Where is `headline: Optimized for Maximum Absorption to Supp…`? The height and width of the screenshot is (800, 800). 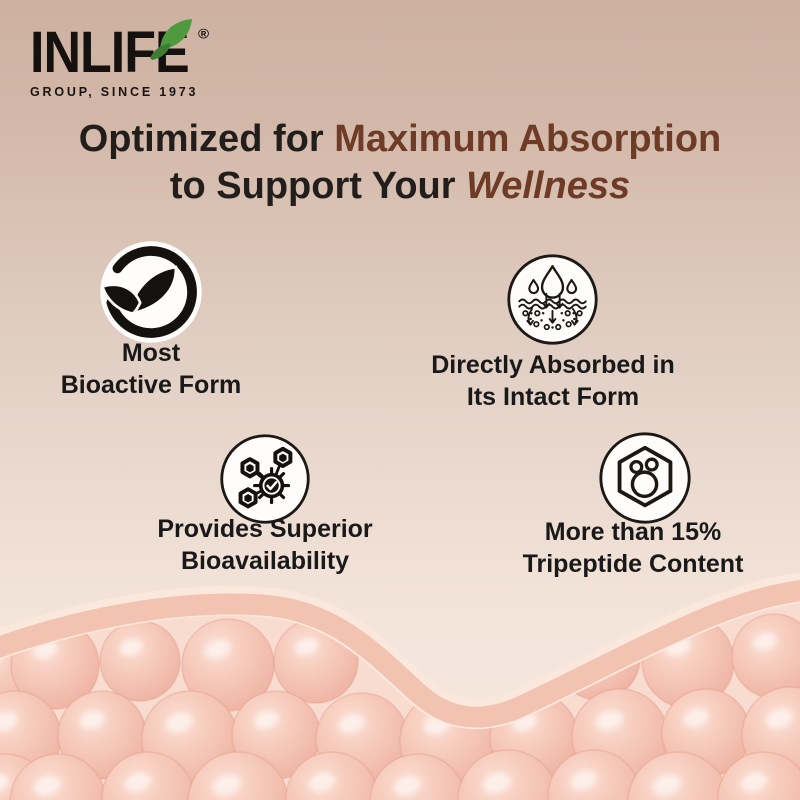
headline: Optimized for Maximum Absorption to Supp… is located at coordinates (400, 163).